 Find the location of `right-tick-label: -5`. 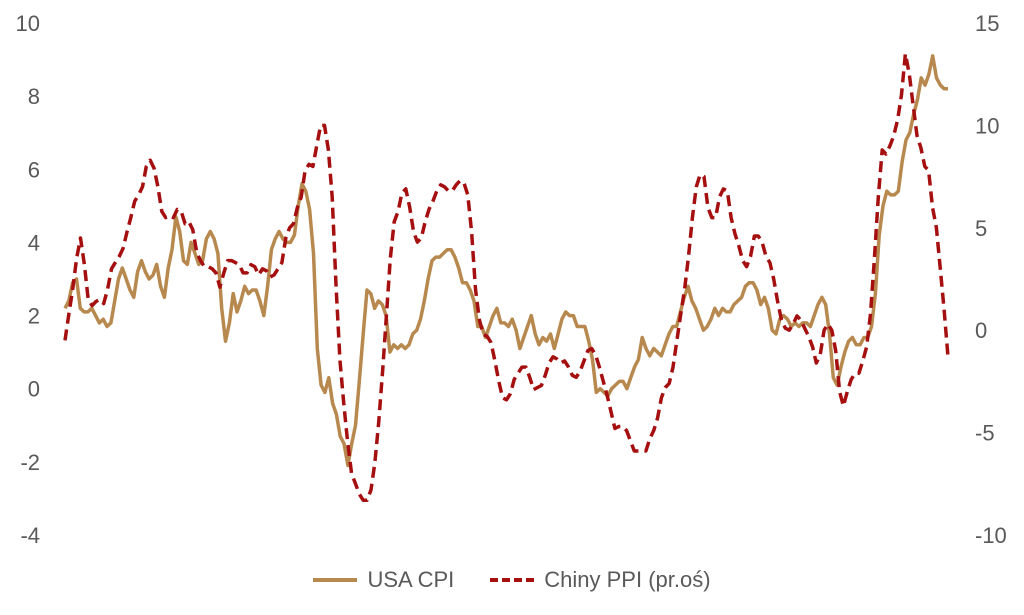

right-tick-label: -5 is located at coordinates (985, 433).